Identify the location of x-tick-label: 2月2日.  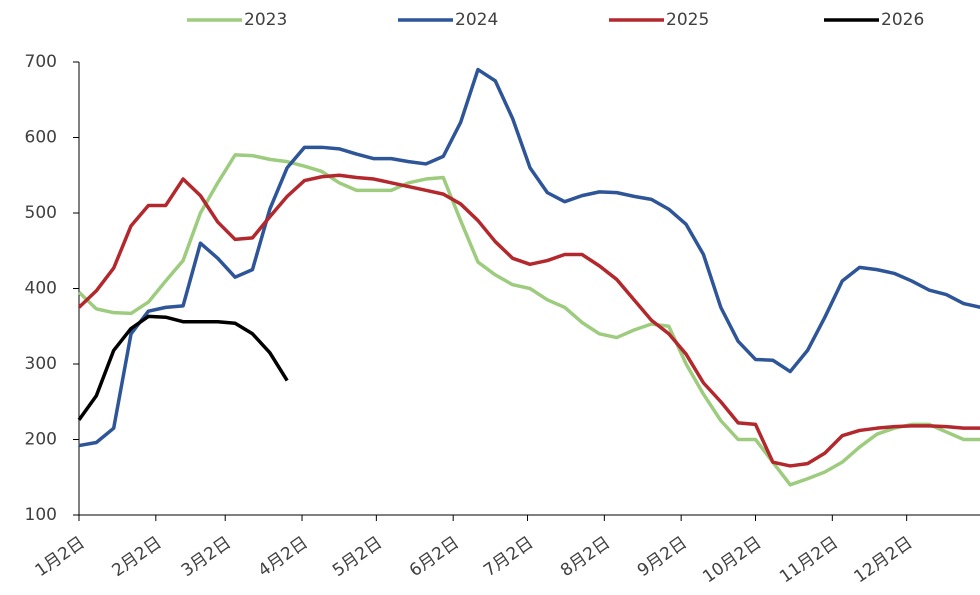
(137, 557).